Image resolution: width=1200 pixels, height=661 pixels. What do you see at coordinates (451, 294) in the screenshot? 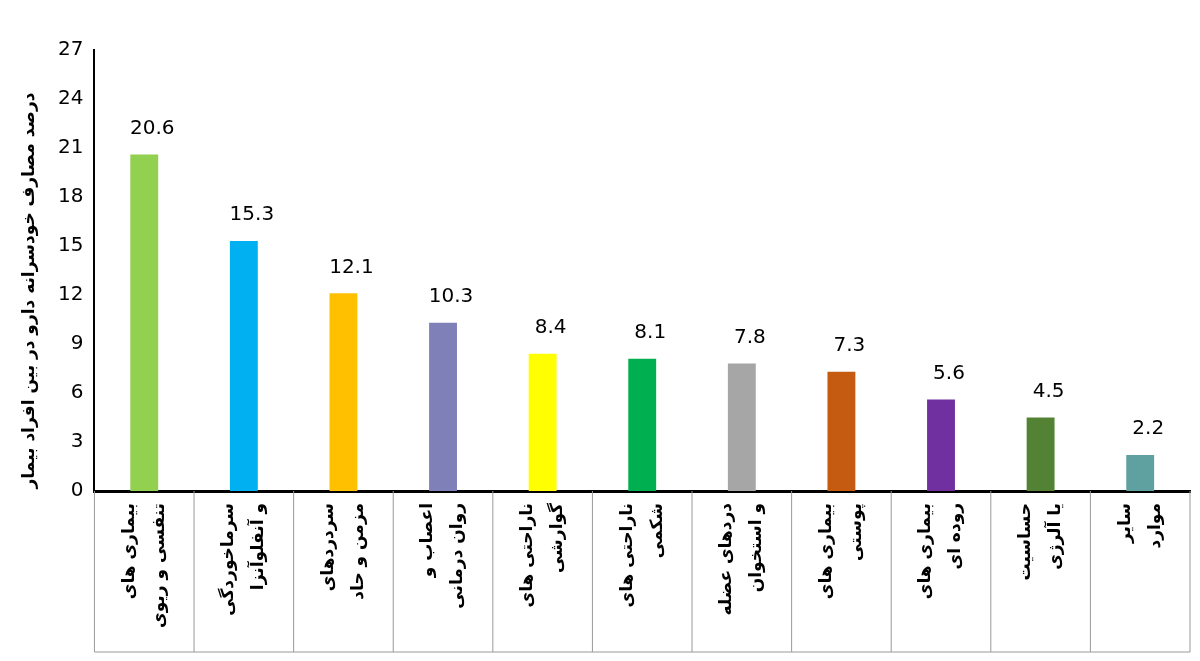
I see `data-label: 10.3` at bounding box center [451, 294].